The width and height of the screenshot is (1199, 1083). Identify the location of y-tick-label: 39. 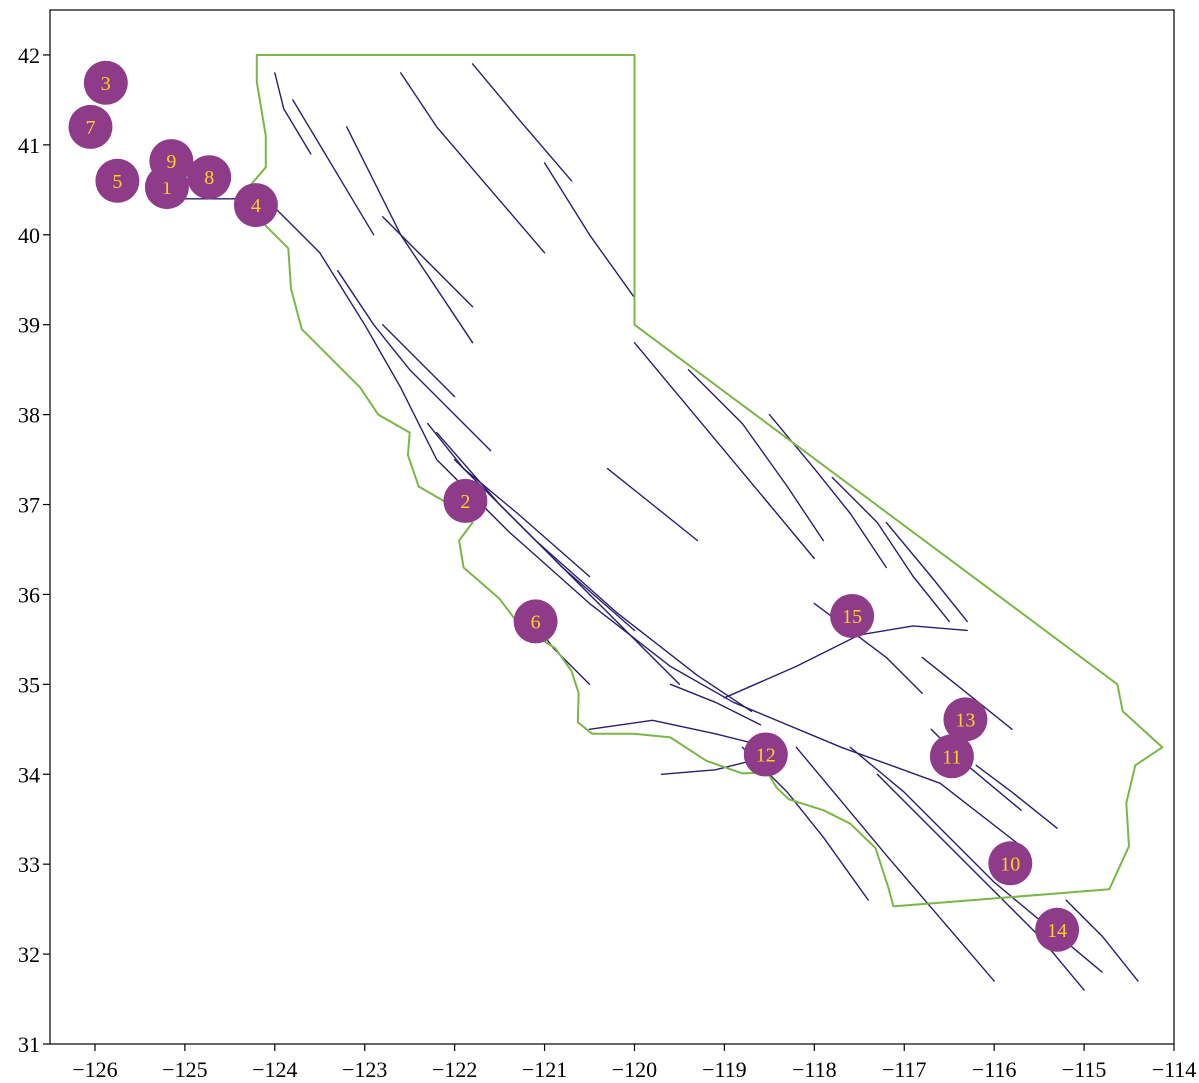
(29, 325).